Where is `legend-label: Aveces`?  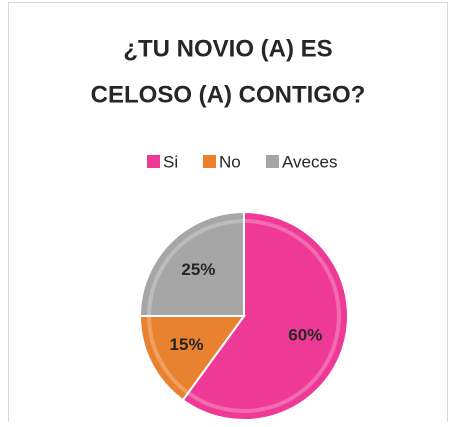 legend-label: Aveces is located at coordinates (309, 161).